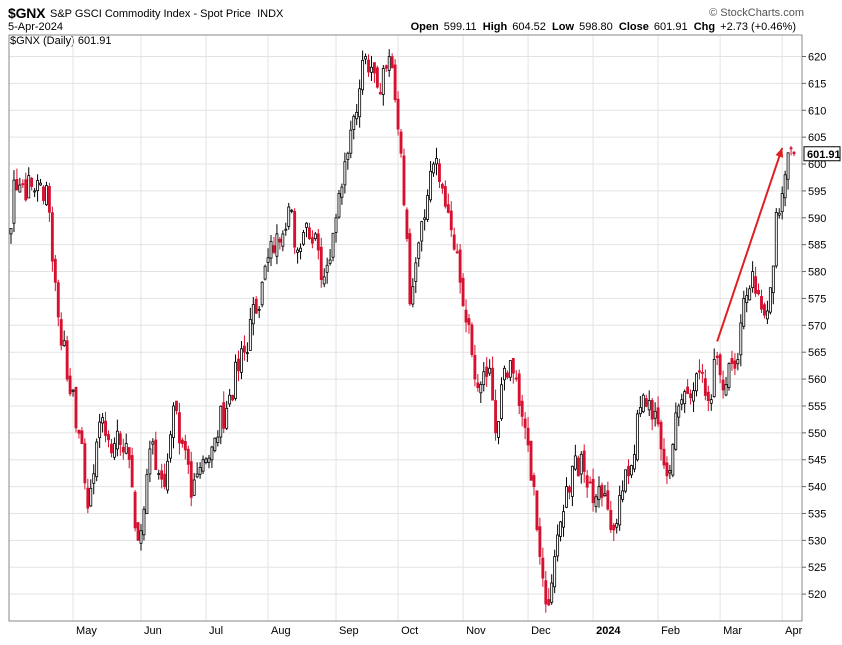 This screenshot has height=645, width=842. I want to click on last-price-box, so click(822, 154).